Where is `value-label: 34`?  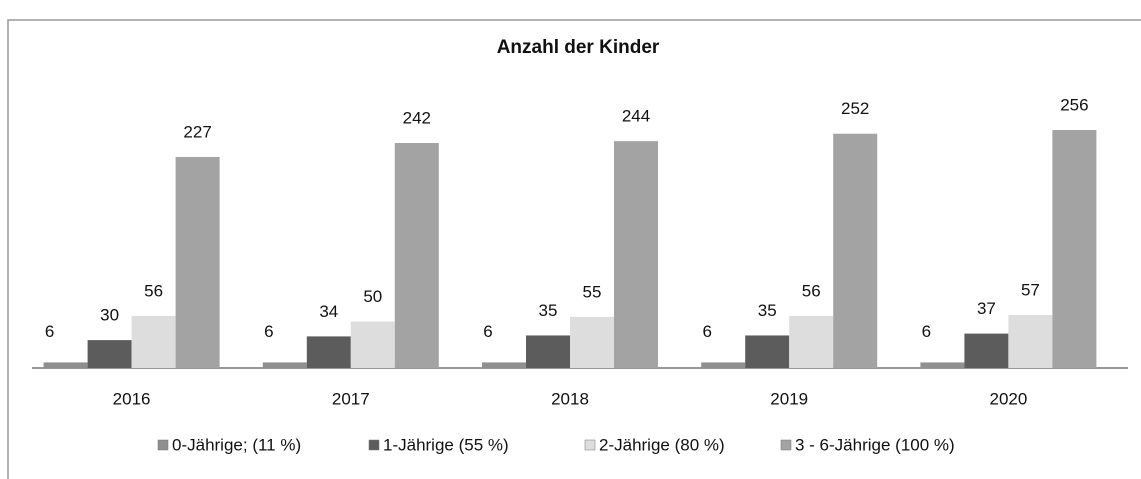 value-label: 34 is located at coordinates (328, 311).